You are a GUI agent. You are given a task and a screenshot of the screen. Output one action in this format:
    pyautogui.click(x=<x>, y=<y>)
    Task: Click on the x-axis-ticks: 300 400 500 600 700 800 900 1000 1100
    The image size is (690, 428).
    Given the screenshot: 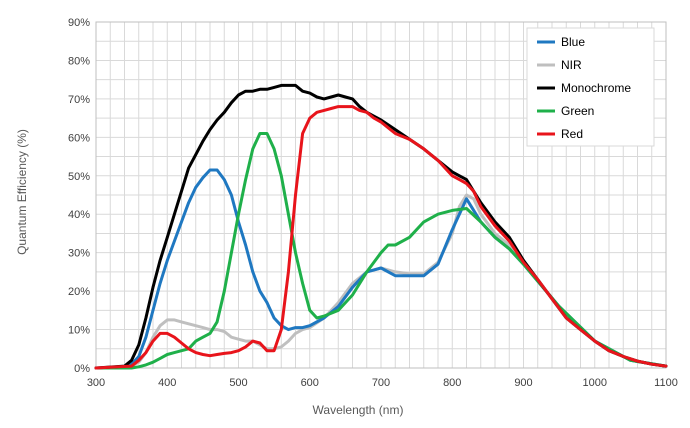 What is the action you would take?
    pyautogui.click(x=382, y=383)
    